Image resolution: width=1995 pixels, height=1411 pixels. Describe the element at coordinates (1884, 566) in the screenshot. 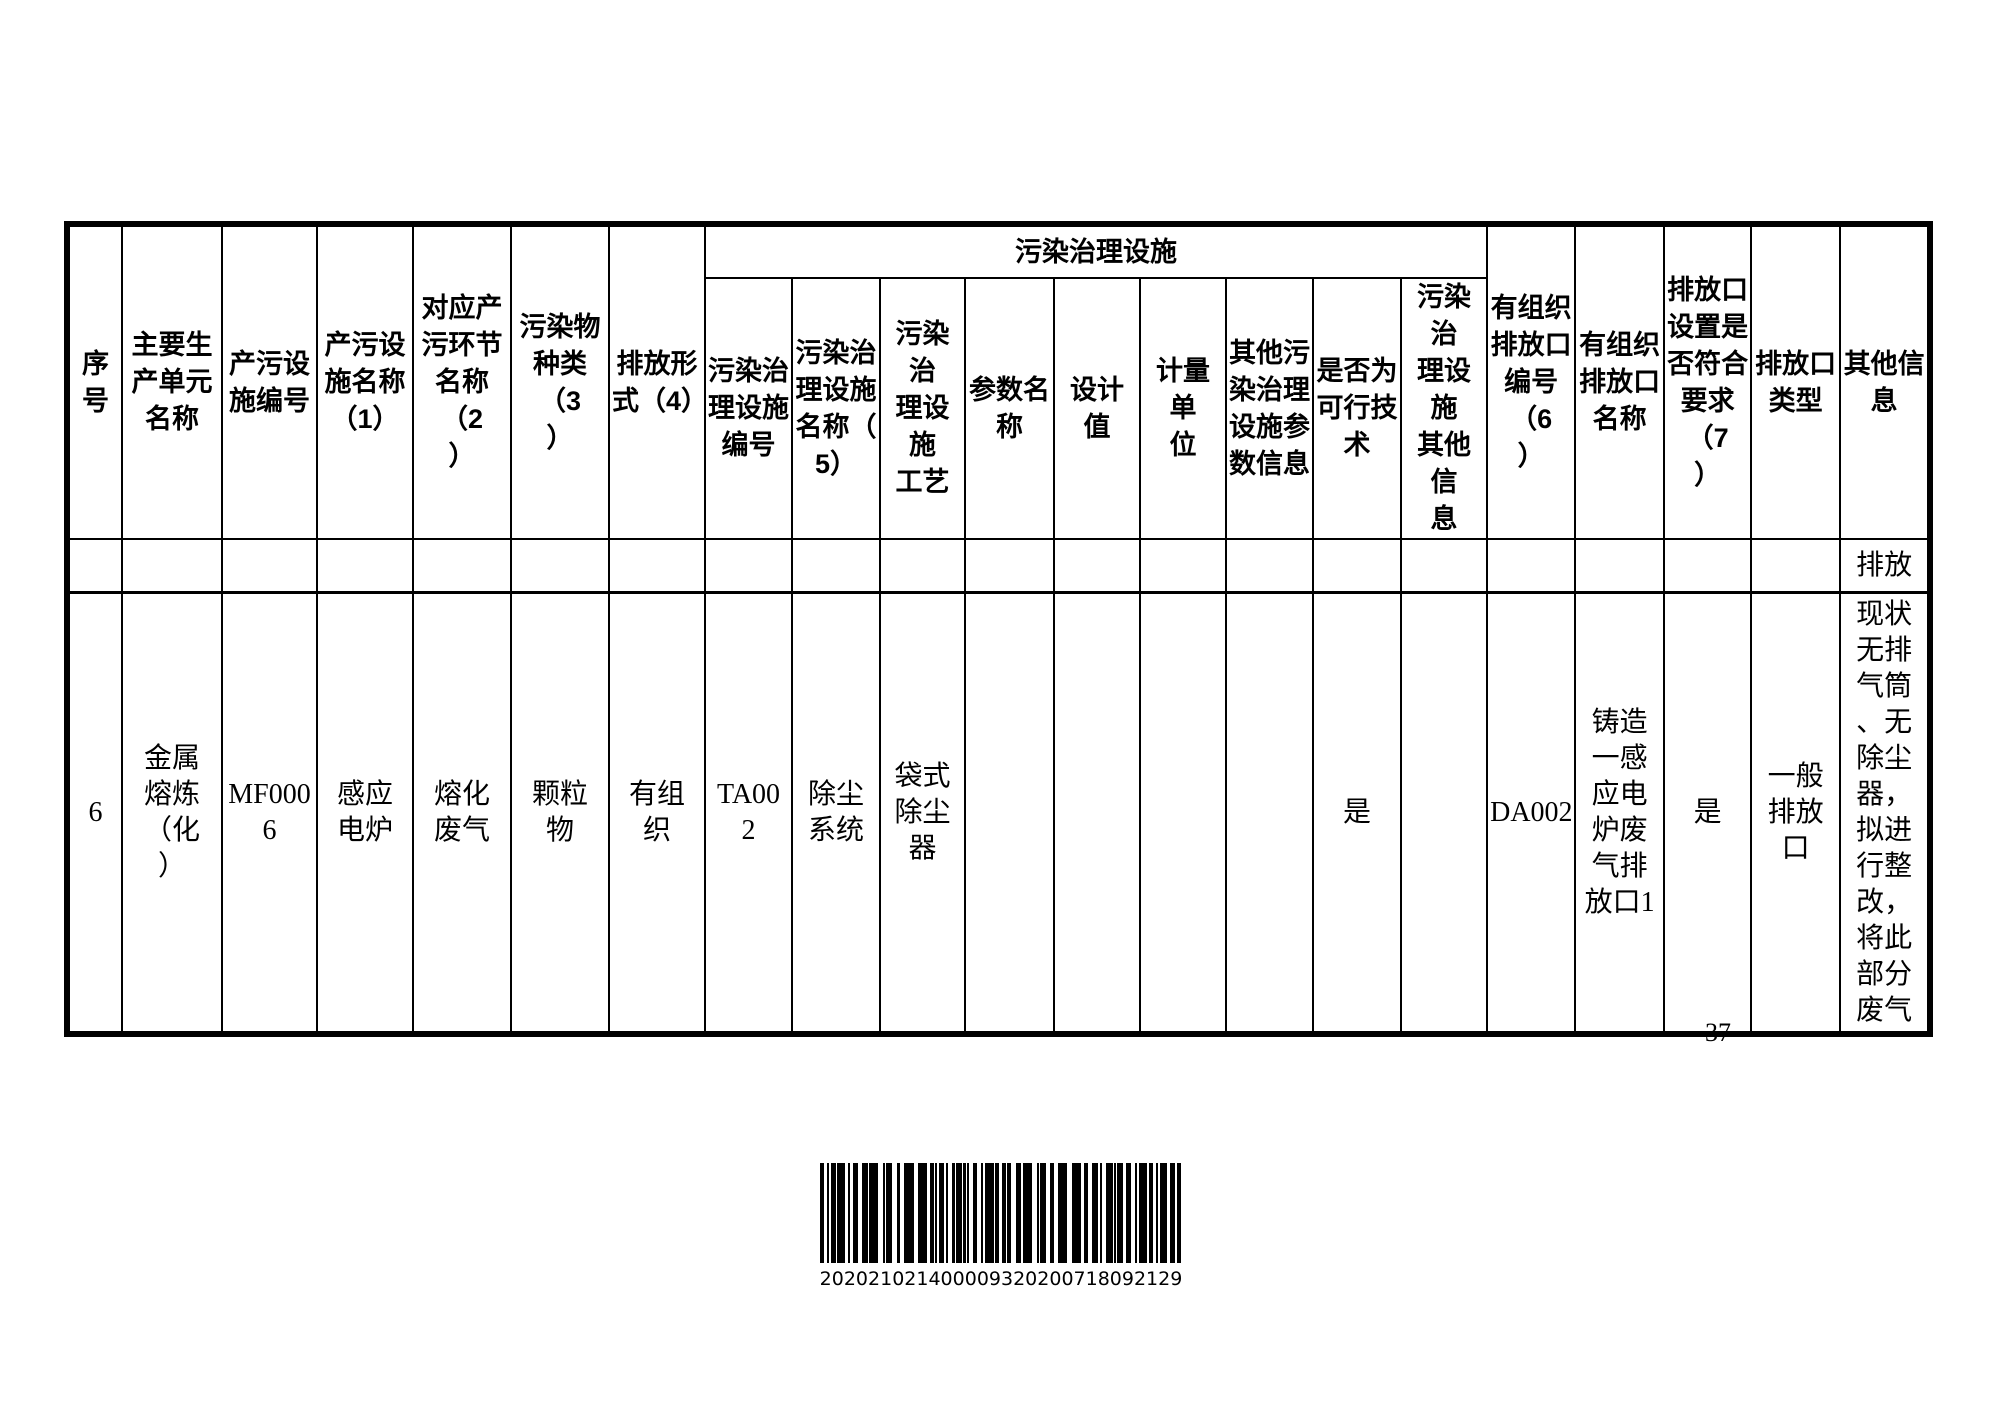

I see `cell-continuation-other-info: 排放` at that location.